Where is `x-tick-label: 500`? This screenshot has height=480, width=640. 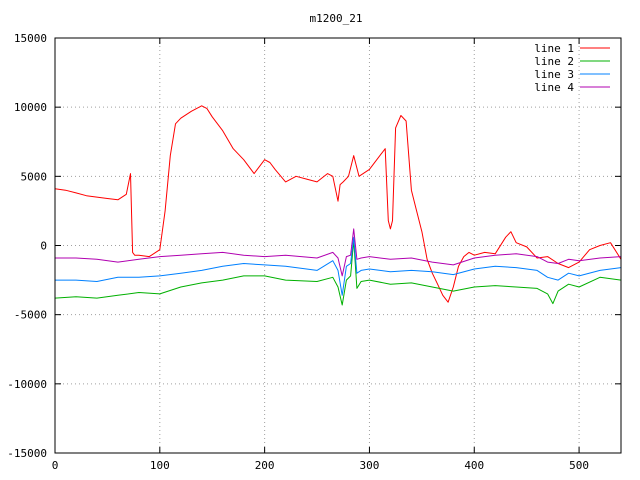 x-tick-label: 500 is located at coordinates (579, 465).